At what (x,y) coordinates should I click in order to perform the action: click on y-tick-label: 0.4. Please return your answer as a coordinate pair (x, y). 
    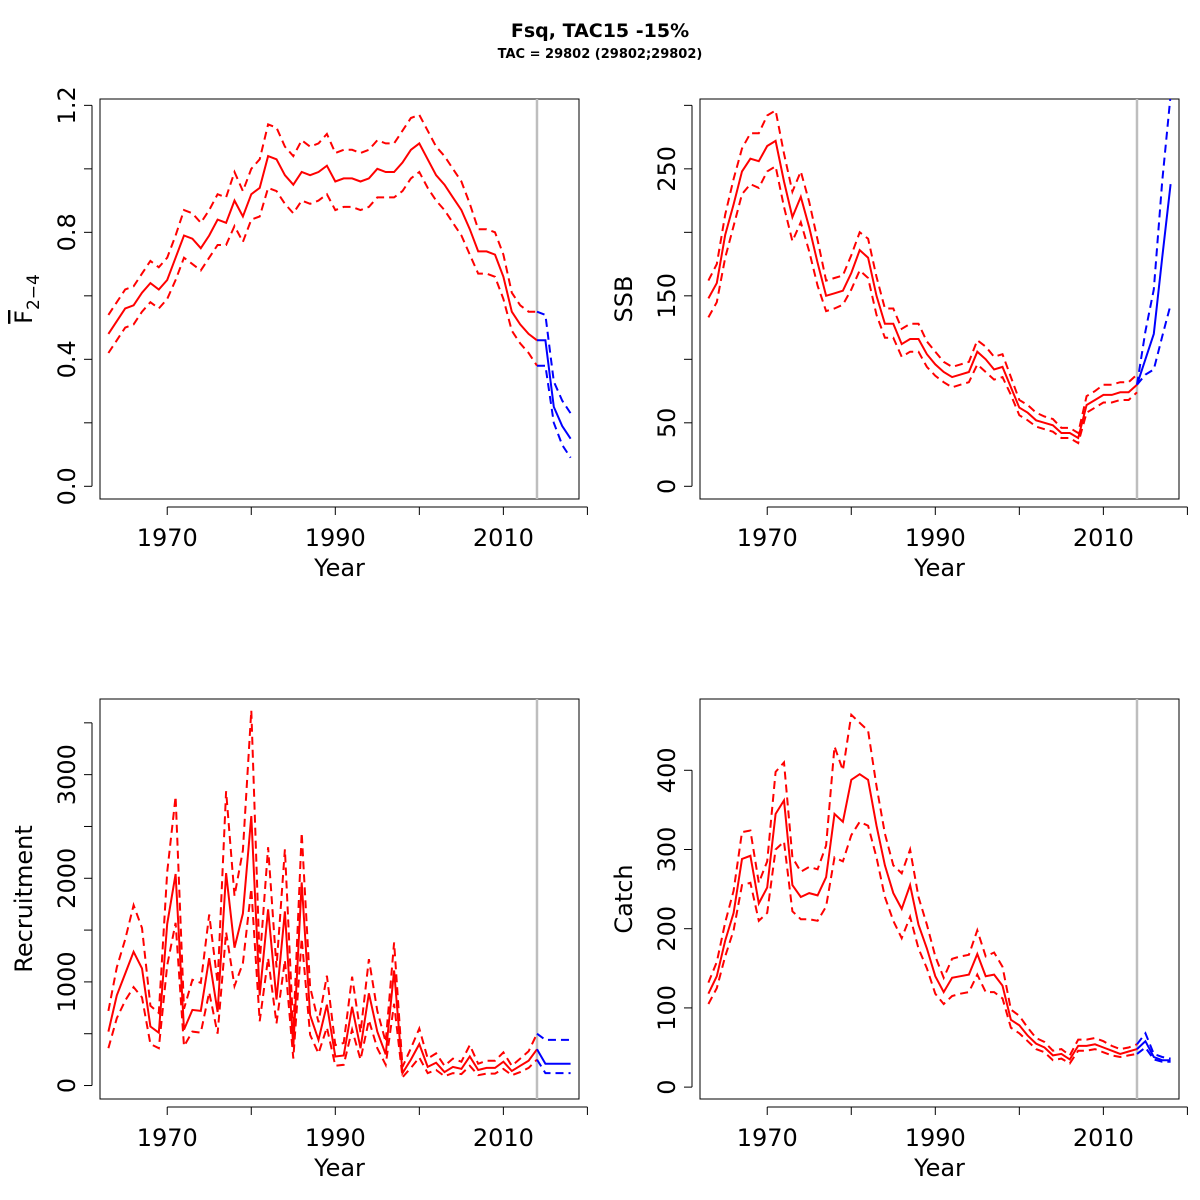
    Looking at the image, I should click on (67, 359).